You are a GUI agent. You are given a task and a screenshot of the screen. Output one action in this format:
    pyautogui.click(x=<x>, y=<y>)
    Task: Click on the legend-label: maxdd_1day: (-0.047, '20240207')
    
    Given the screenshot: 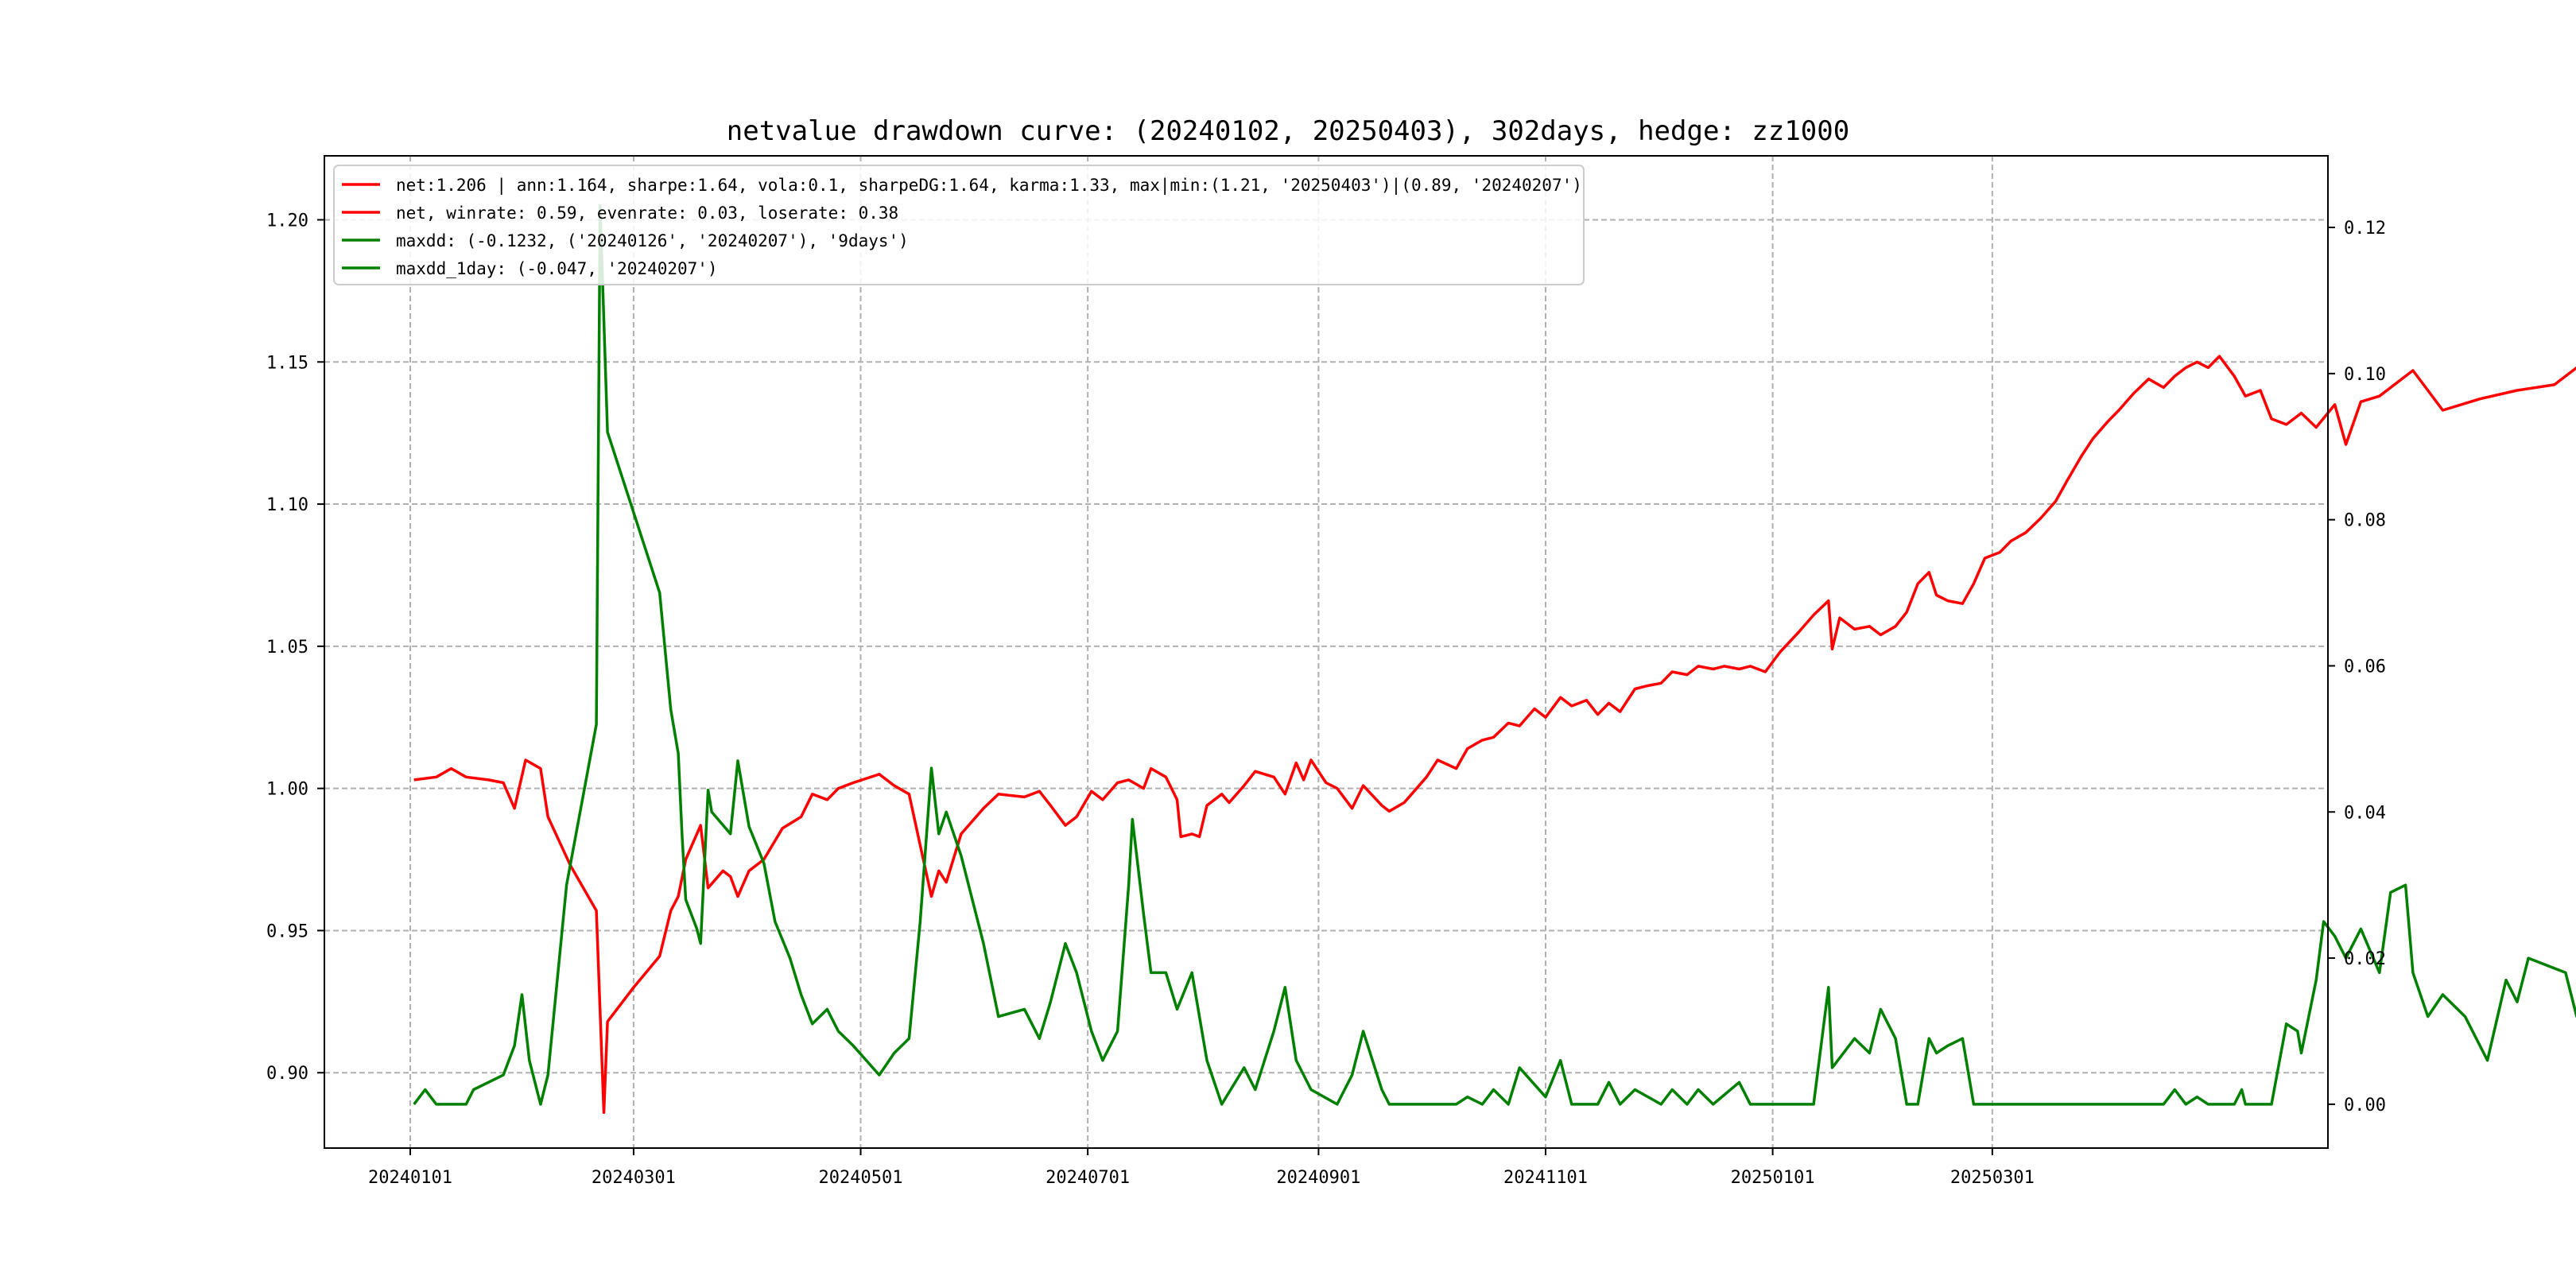 What is the action you would take?
    pyautogui.click(x=557, y=269)
    